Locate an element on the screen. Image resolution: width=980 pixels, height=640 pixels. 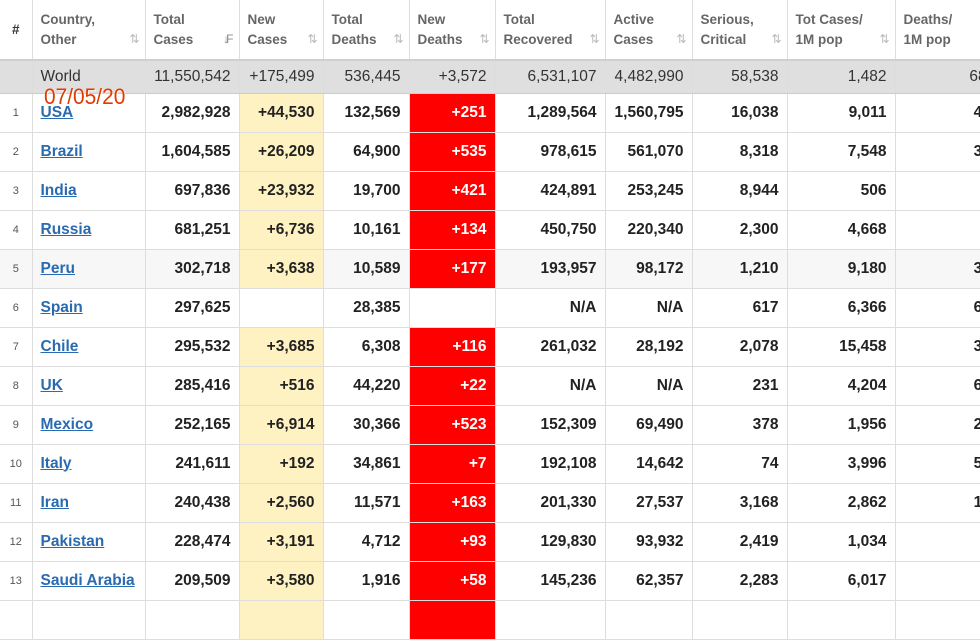
total-deaths-cell: 4,712 is located at coordinates (366, 542).